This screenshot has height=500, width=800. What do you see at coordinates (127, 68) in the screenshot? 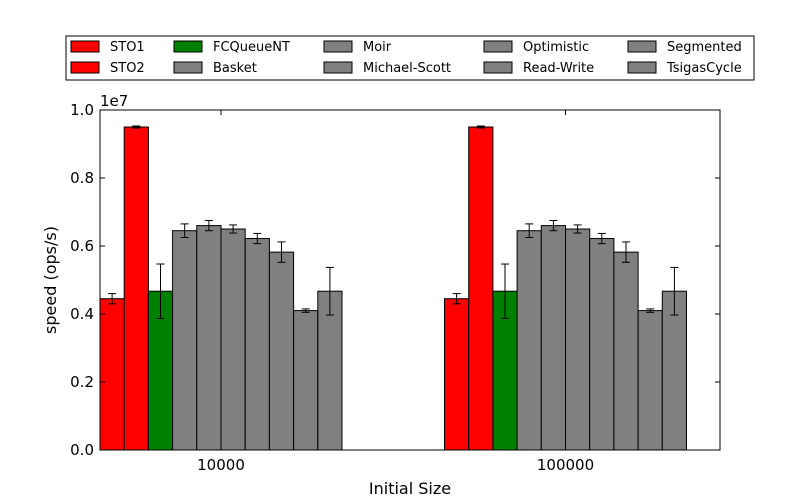
I see `legend-label: STO2` at bounding box center [127, 68].